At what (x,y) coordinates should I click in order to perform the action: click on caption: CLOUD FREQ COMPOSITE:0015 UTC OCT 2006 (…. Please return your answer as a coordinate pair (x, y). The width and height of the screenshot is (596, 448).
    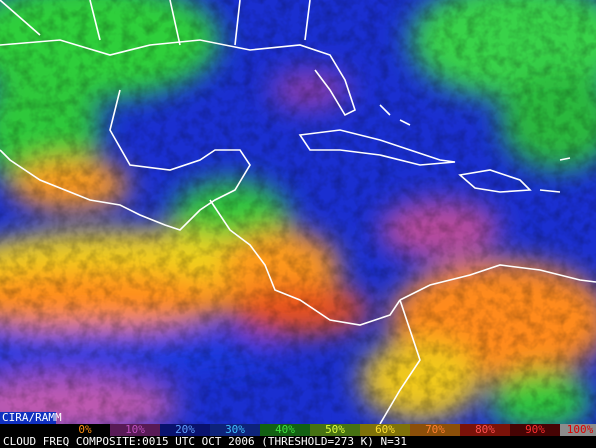
    Looking at the image, I should click on (205, 441).